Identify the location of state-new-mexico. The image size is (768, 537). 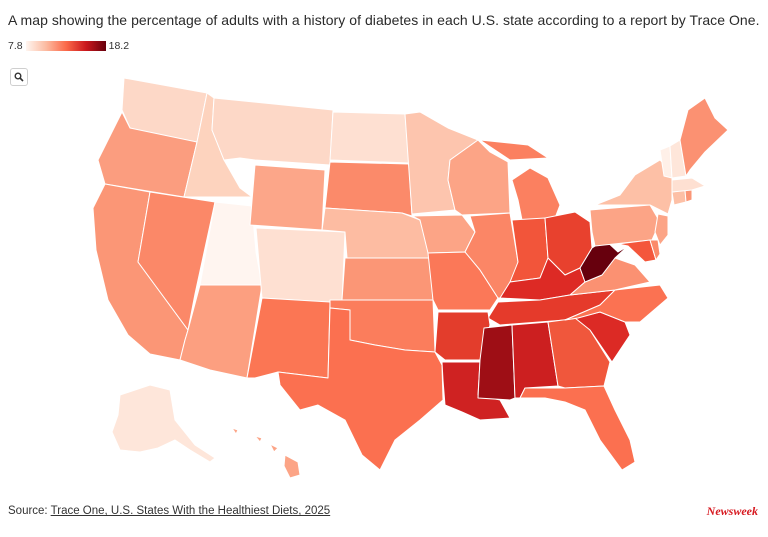
(288, 338).